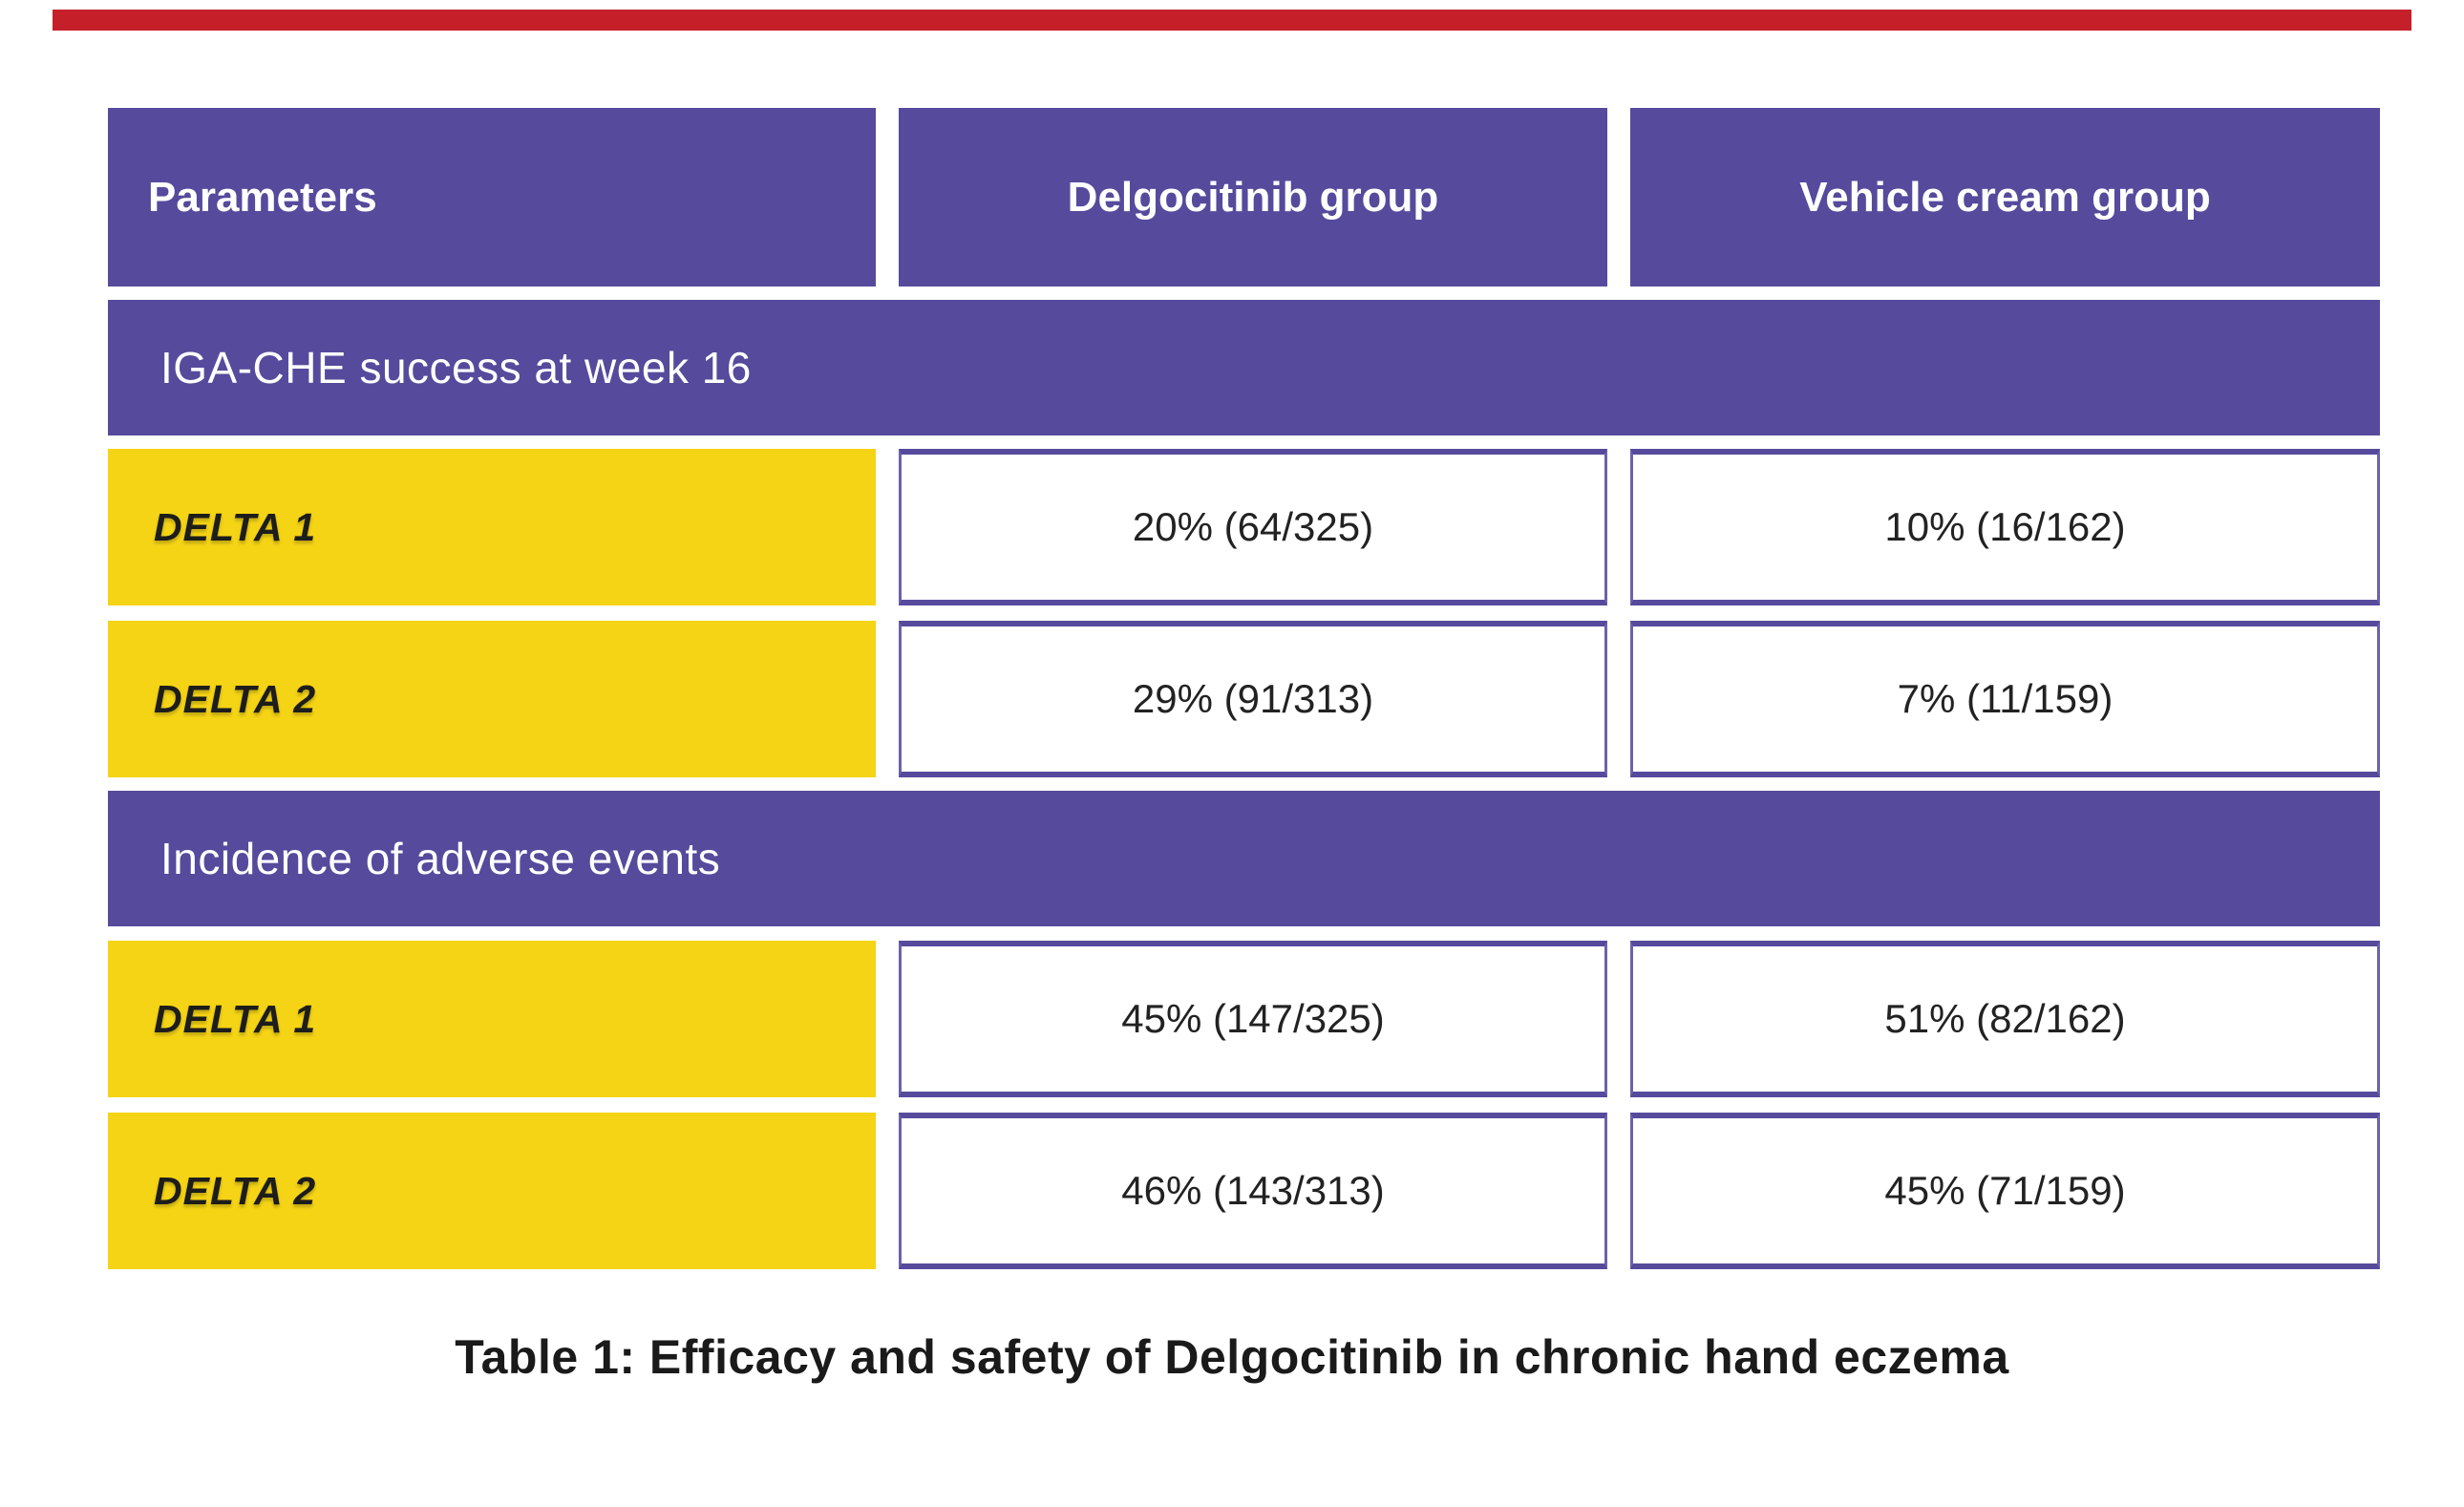  I want to click on column-header-vehicle-cream-group: Vehicle cream group, so click(2005, 197).